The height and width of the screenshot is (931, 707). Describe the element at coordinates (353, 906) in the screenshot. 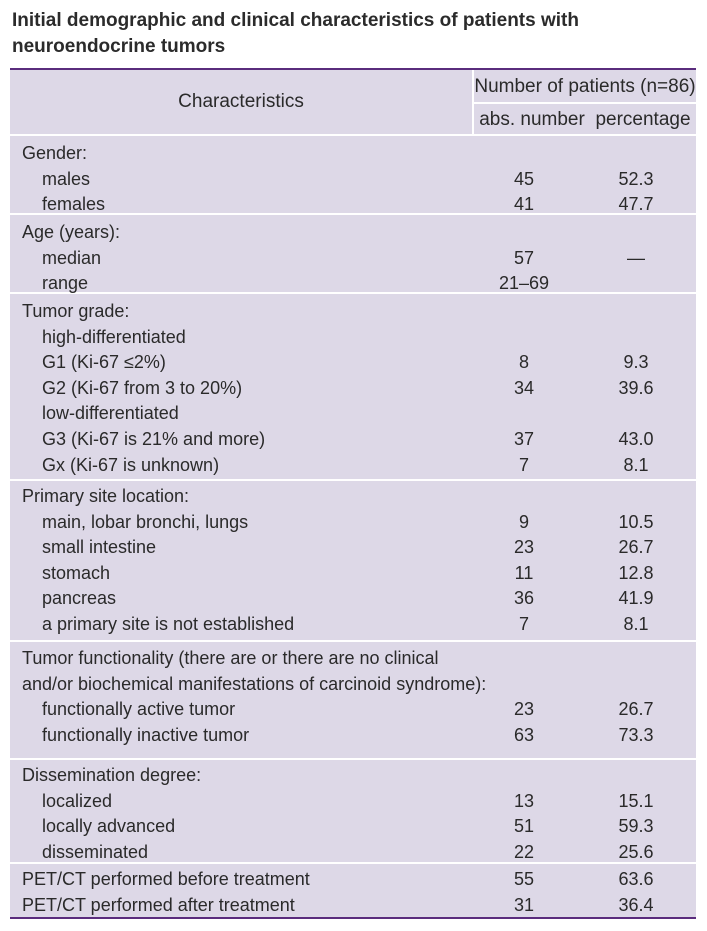

I see `table-row: PET/CT performed after treatment 31 36.4` at that location.